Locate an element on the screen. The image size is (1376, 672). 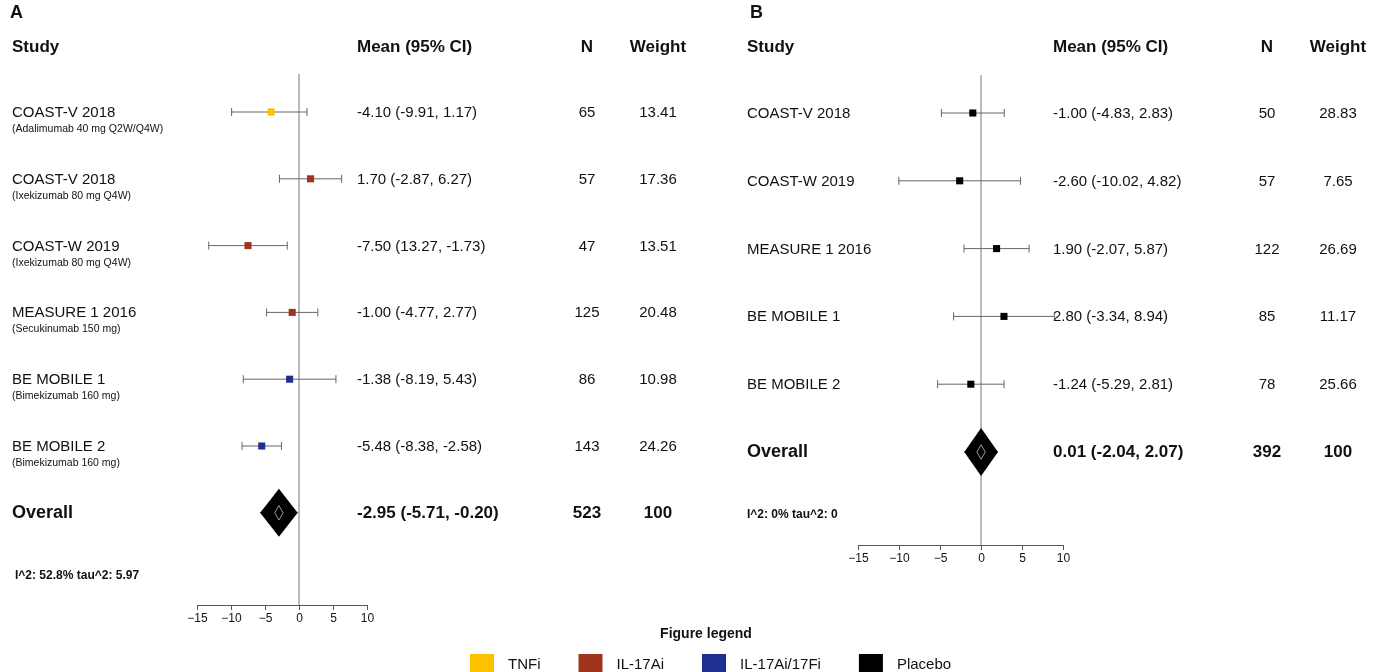
text: I^2: 52.8% tau^2: 5.97 is located at coordinates (77, 574).